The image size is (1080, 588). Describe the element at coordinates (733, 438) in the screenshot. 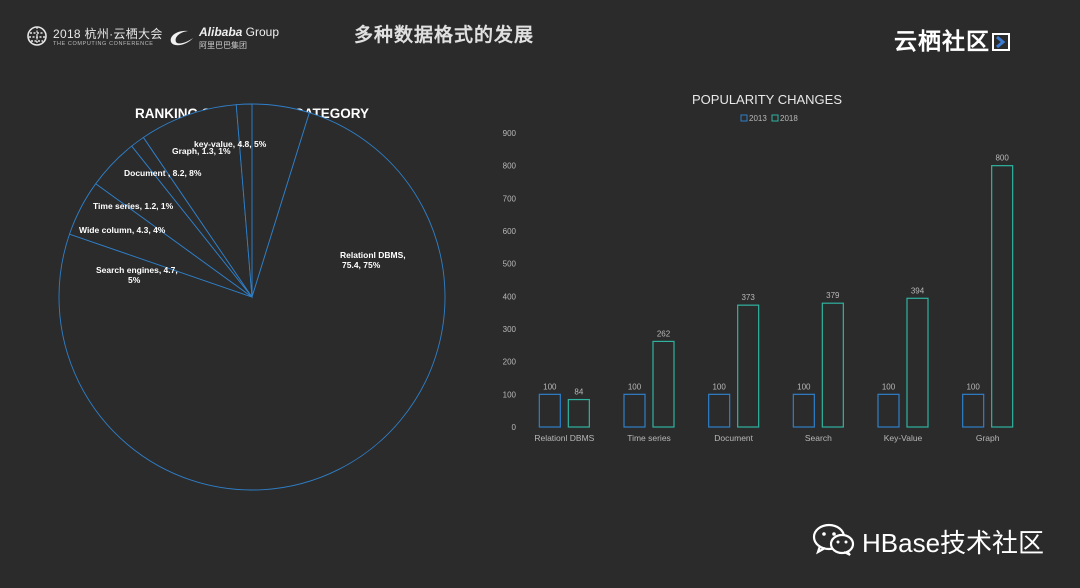

I see `x-category-label: Document` at that location.